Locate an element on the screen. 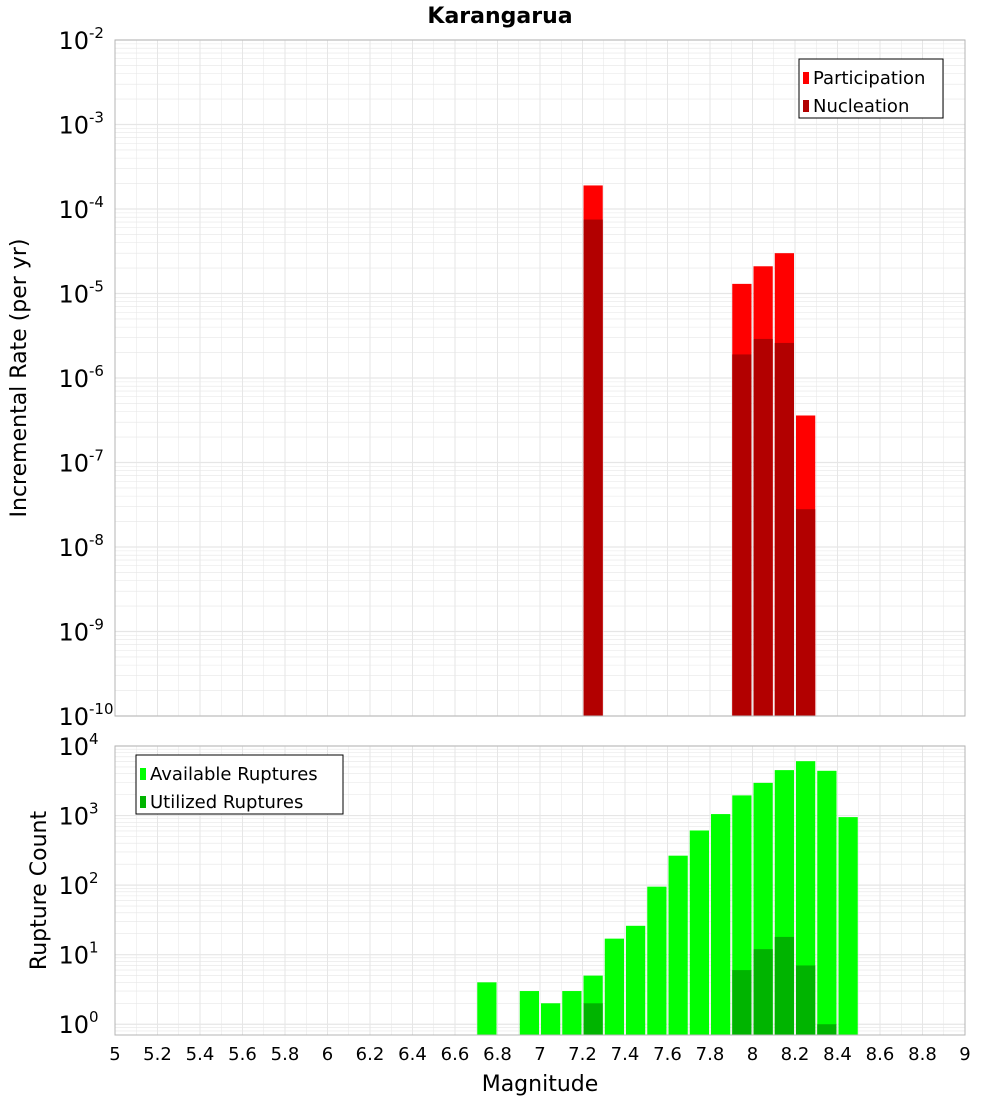 This screenshot has width=1000, height=1100. x-tick-label: 7.4 is located at coordinates (625, 1054).